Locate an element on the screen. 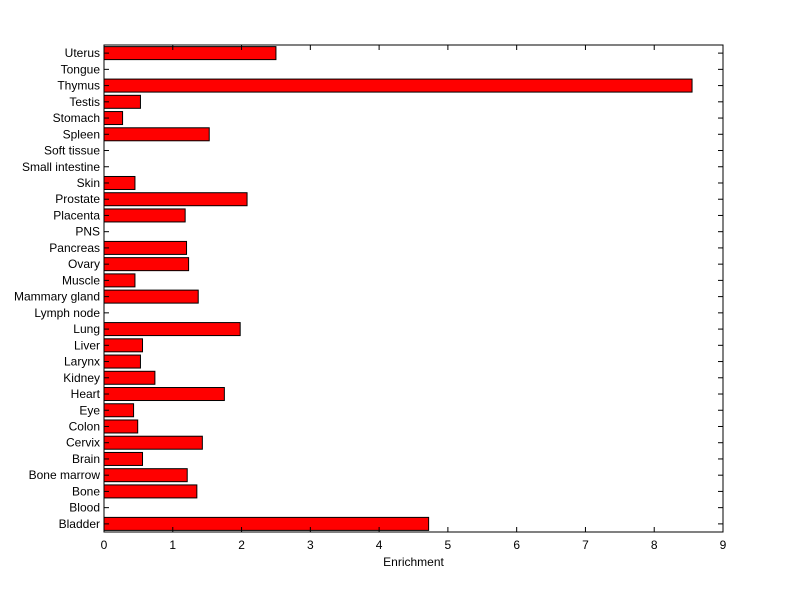 The width and height of the screenshot is (800, 599). x-tick-label: 4 is located at coordinates (379, 545).